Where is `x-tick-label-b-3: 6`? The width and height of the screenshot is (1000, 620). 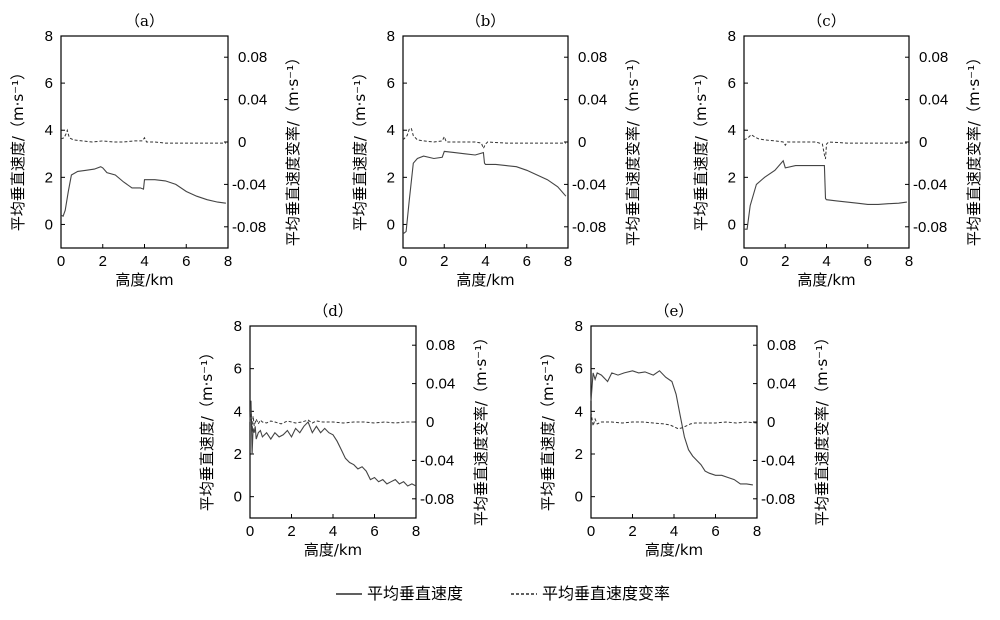
x-tick-label-b-3: 6 is located at coordinates (527, 261).